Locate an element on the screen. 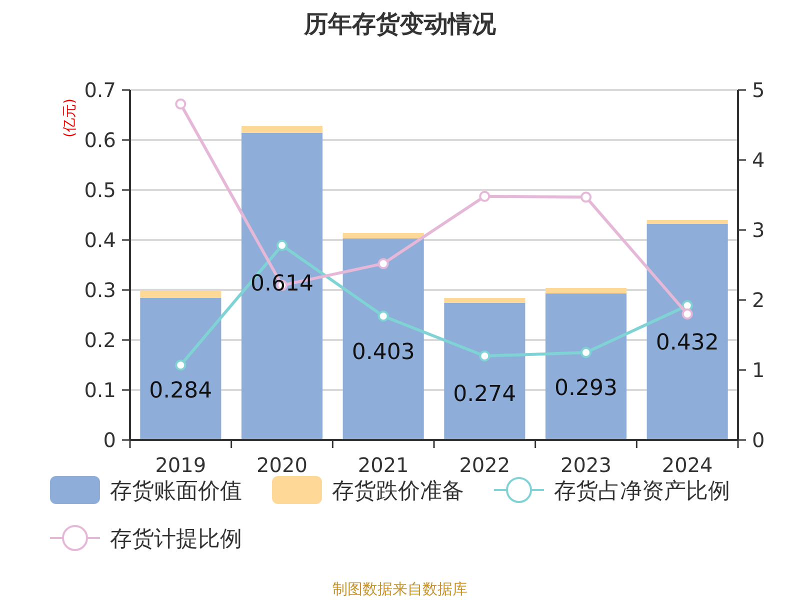  y-tick-label: 0.2 is located at coordinates (100, 340).